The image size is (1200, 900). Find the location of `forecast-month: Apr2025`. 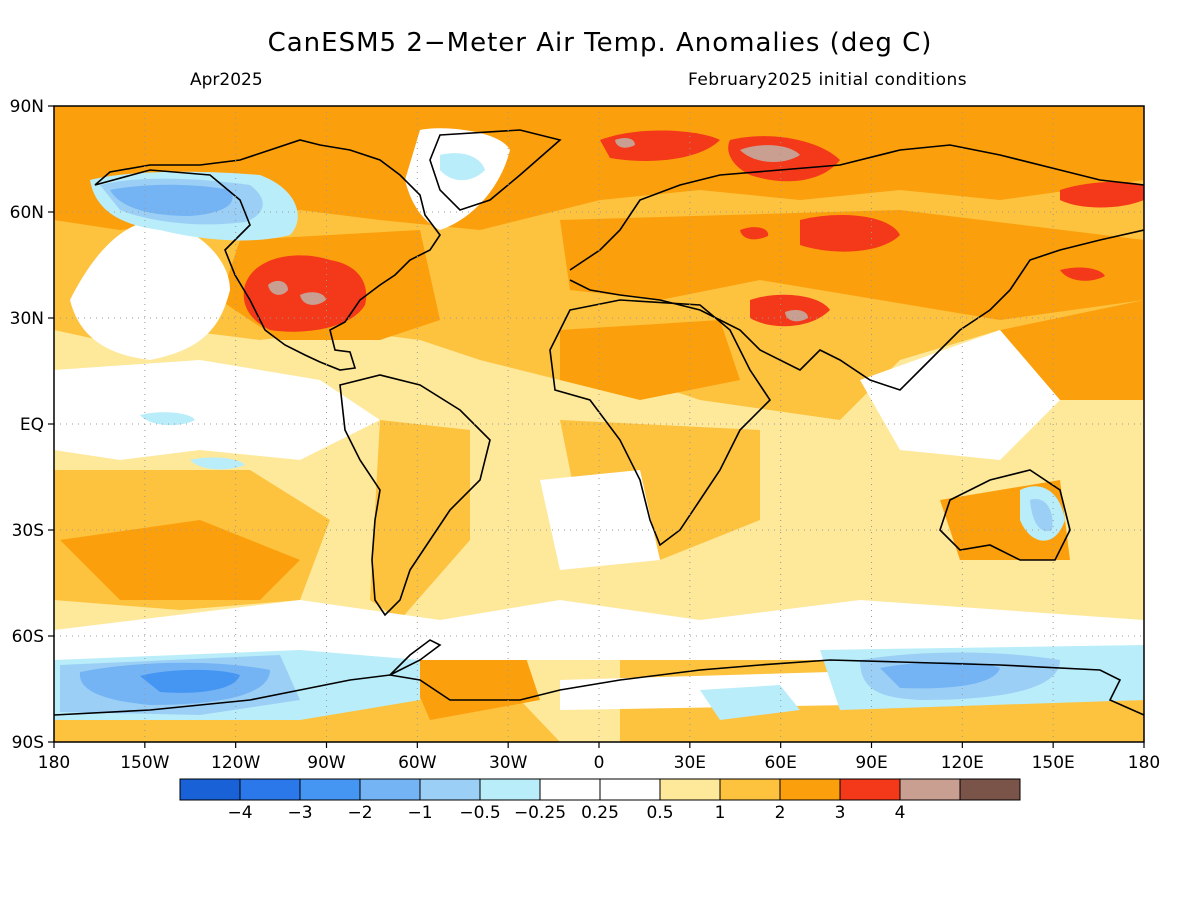

forecast-month: Apr2025 is located at coordinates (226, 80).